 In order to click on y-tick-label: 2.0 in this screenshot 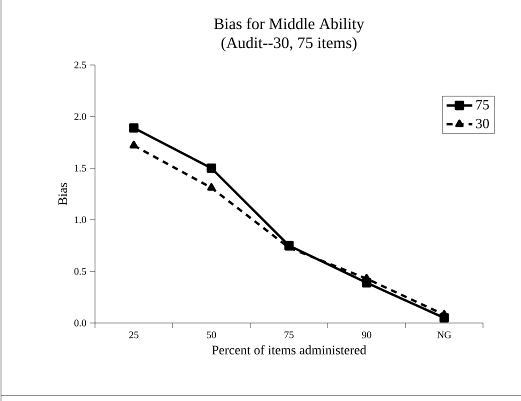, I will do `click(80, 116)`.